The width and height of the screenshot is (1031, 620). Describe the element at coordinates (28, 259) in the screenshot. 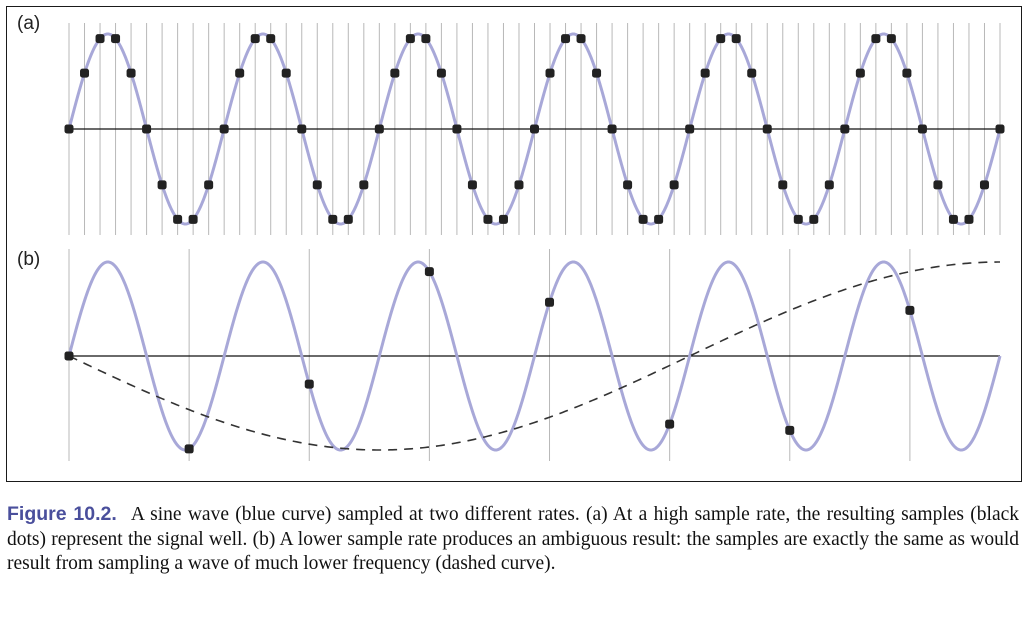

I see `panel-b-label: (b)` at that location.